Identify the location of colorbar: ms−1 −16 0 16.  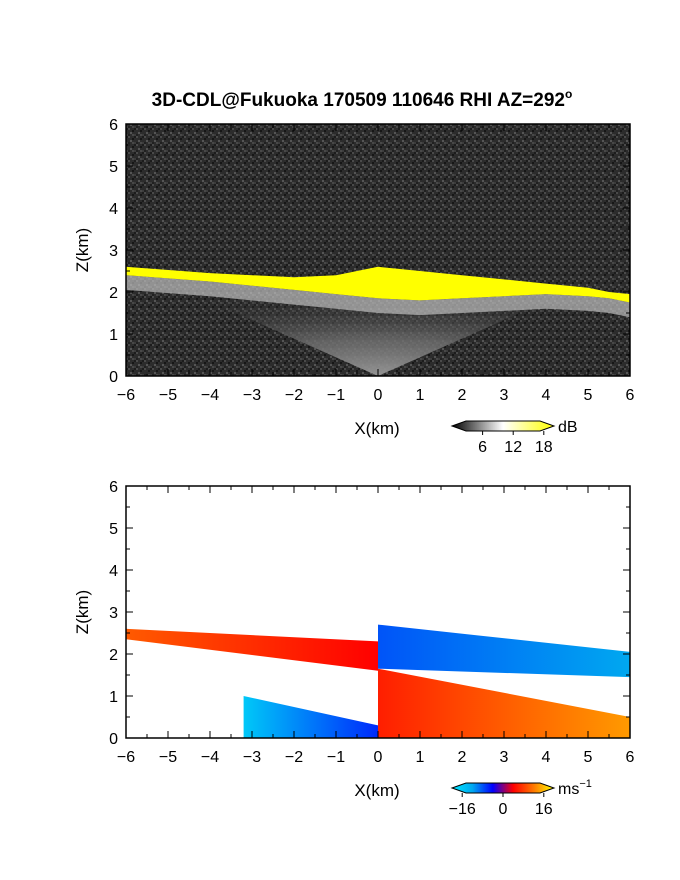
(520, 798).